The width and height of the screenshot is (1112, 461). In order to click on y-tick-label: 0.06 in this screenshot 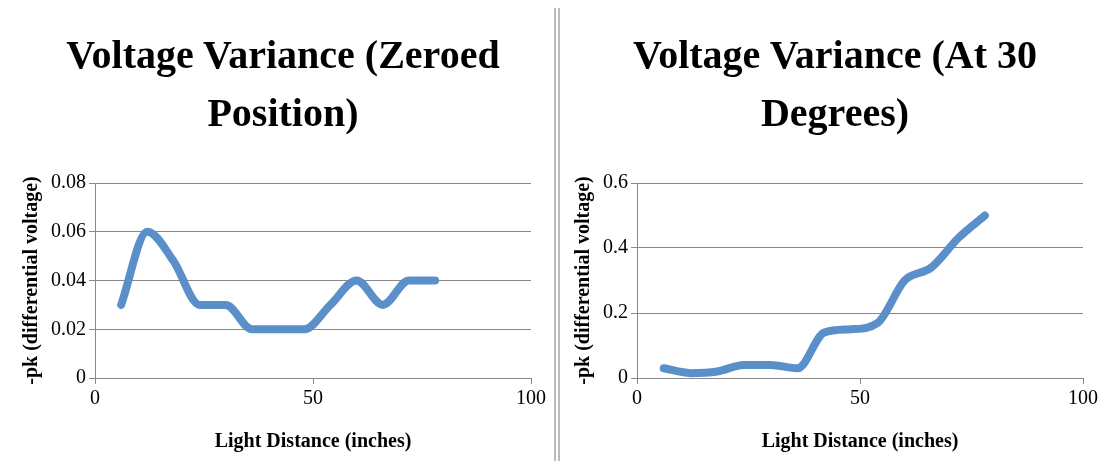, I will do `click(68, 230)`.